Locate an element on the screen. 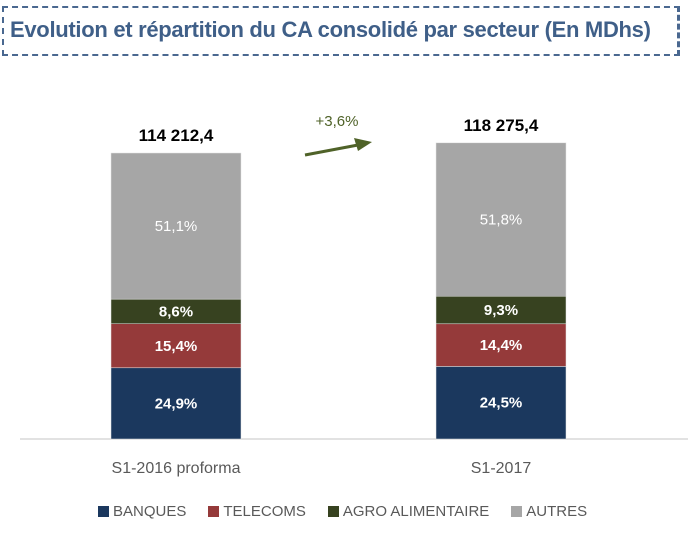 The height and width of the screenshot is (554, 688). growth-label: +3,6% is located at coordinates (337, 121).